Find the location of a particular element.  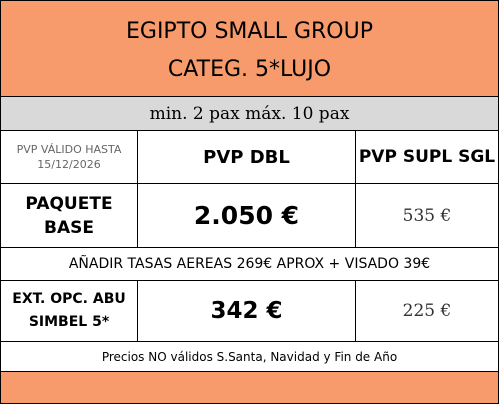

pvp-dbl-header: PVP DBL is located at coordinates (246, 157).